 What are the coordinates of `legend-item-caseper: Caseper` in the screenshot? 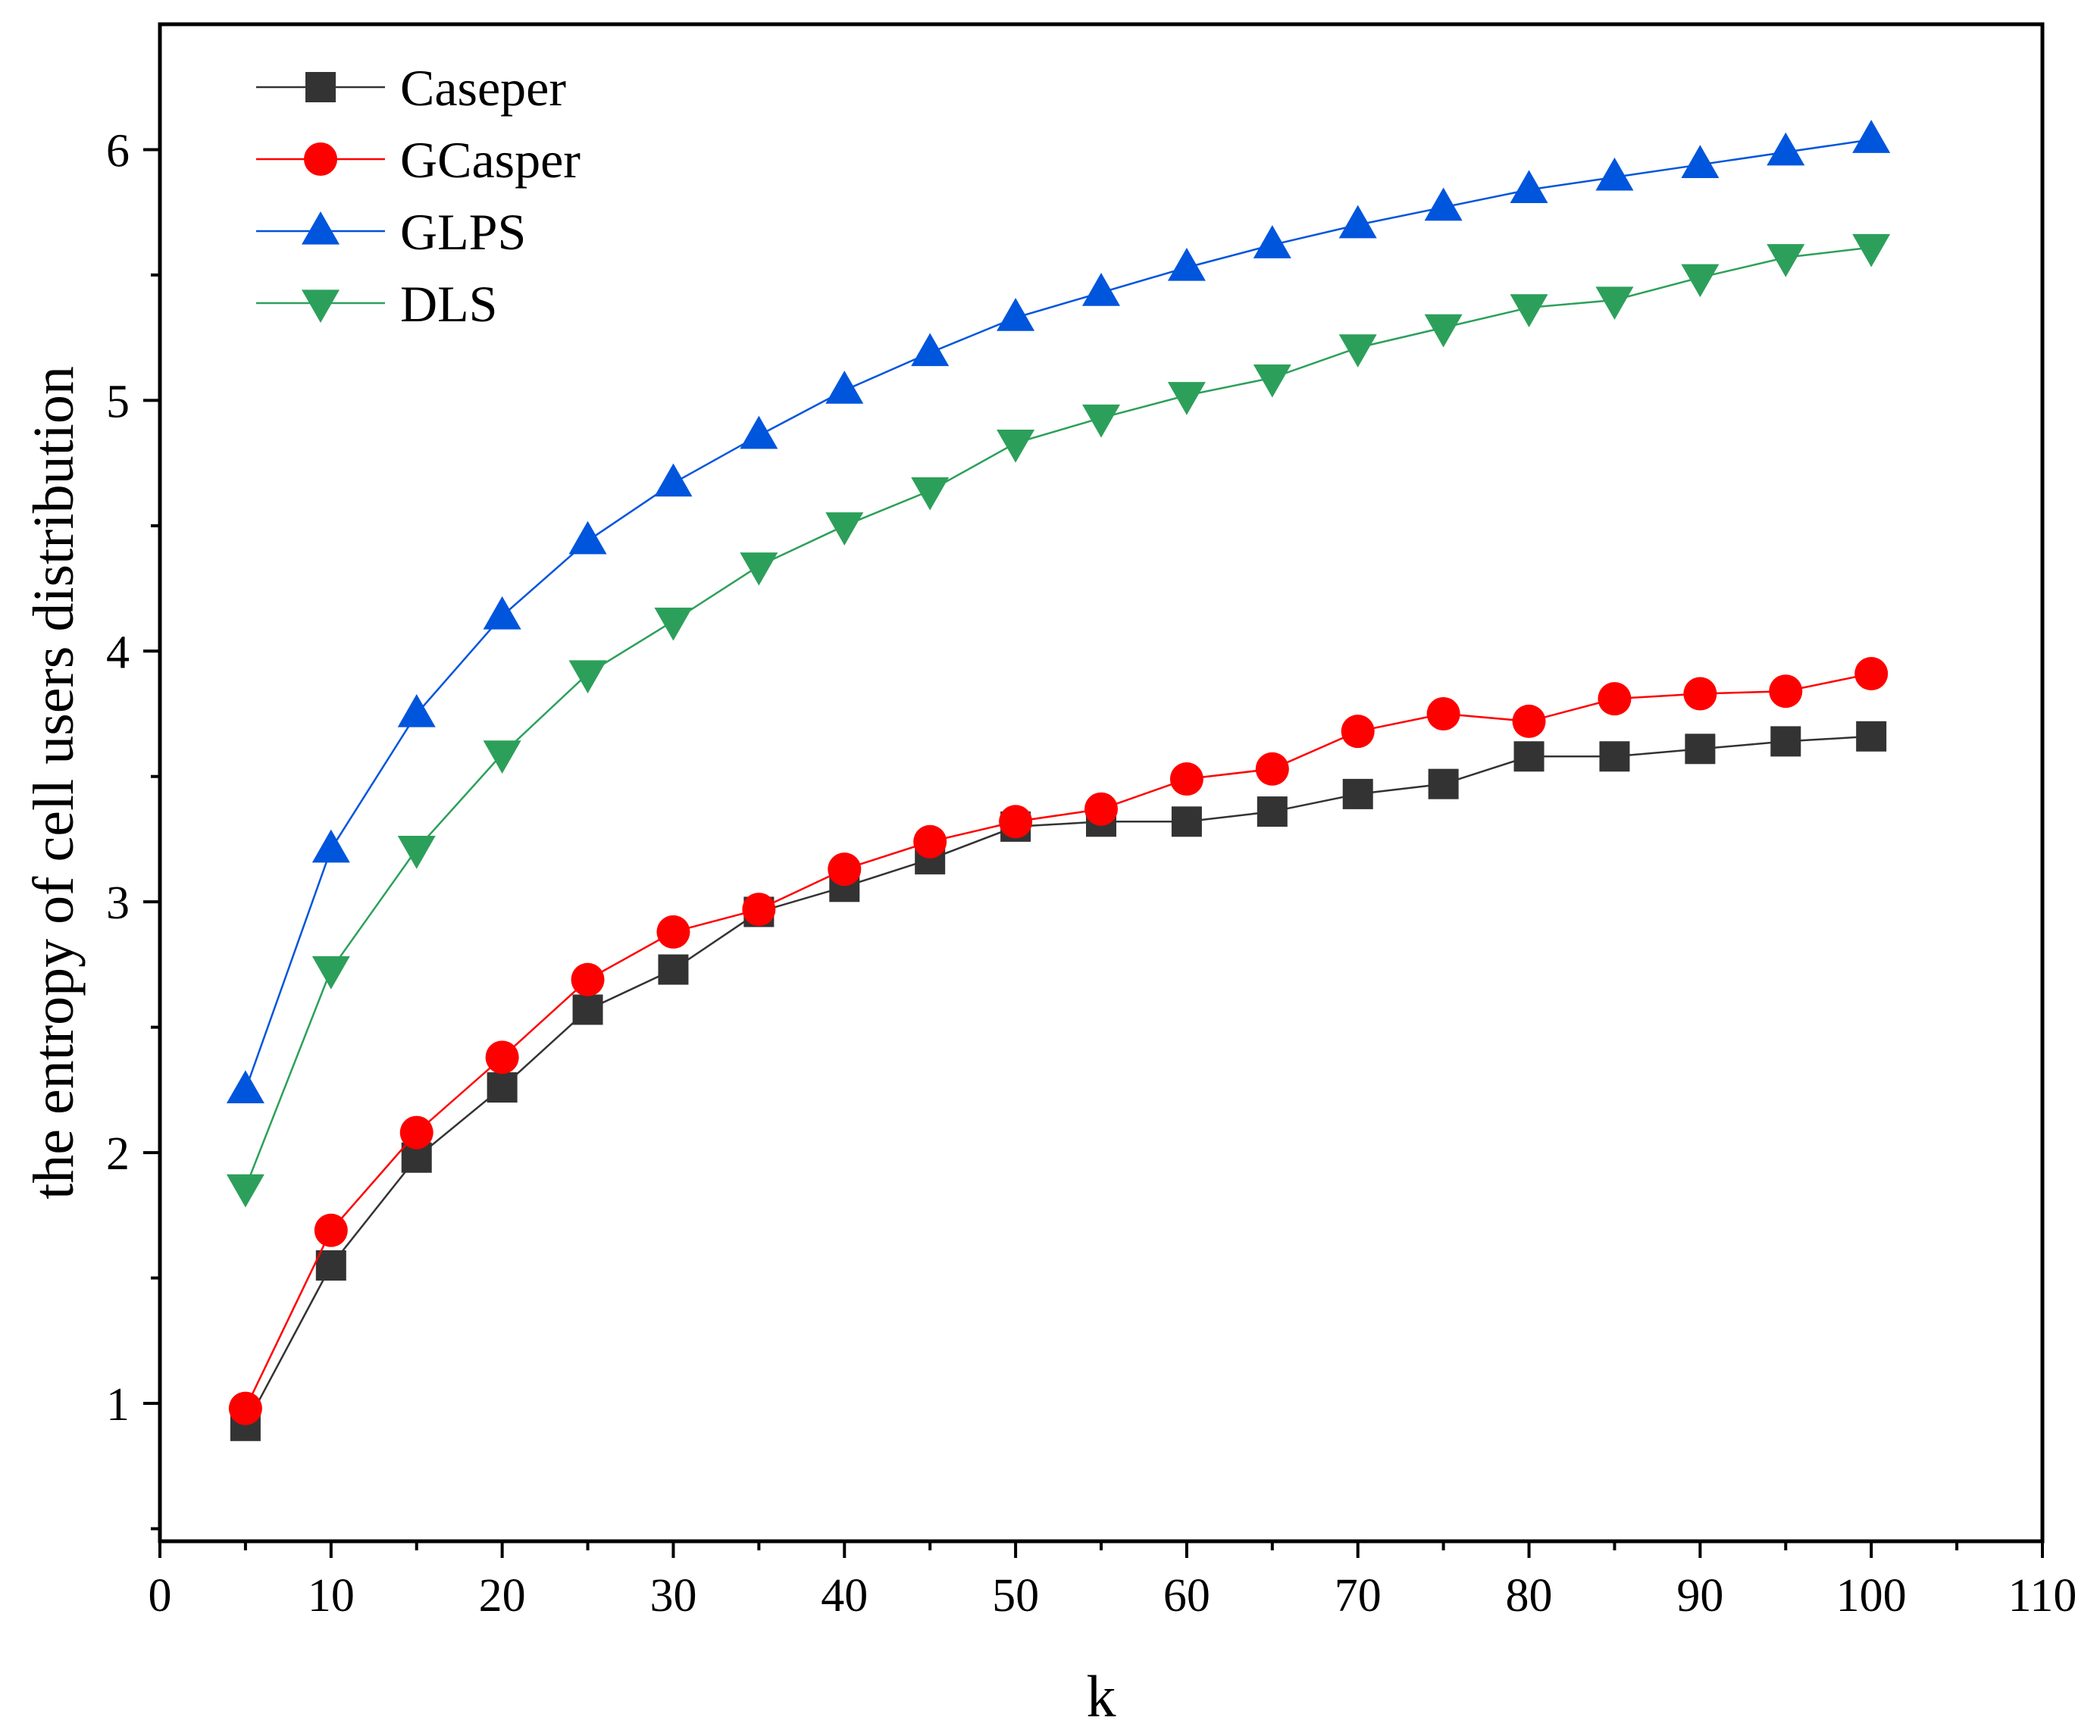 It's located at (411, 88).